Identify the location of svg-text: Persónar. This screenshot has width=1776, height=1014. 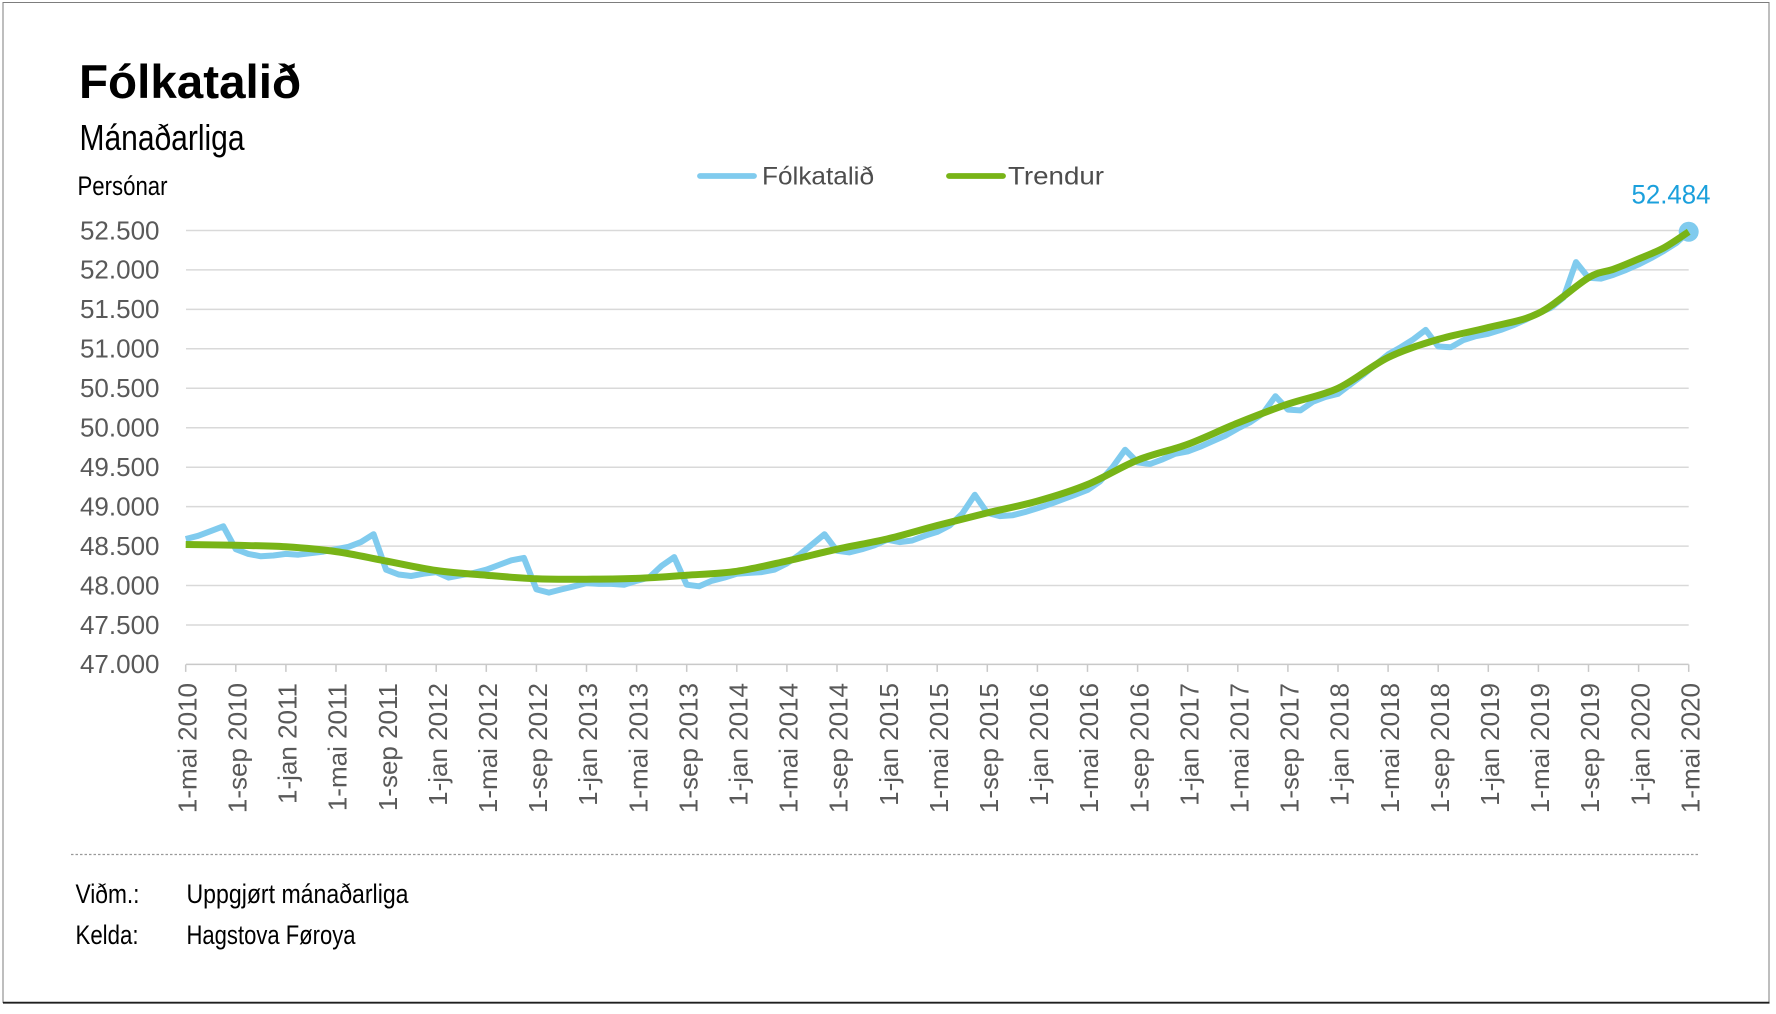
(123, 186).